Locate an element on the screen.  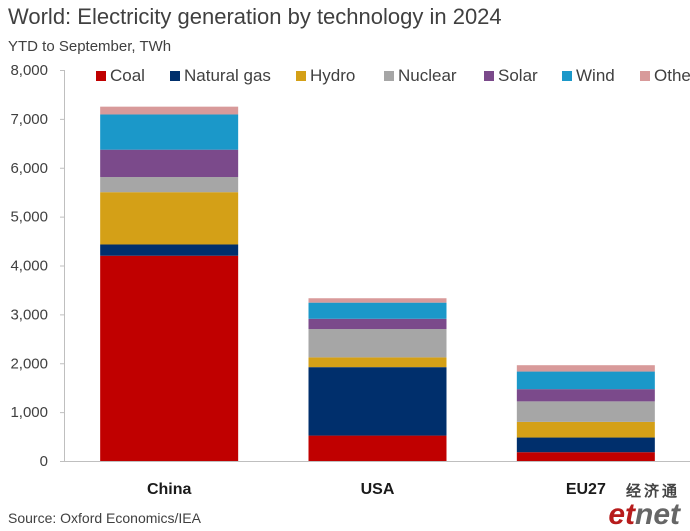
bar-eu27-hydro is located at coordinates (585, 429).